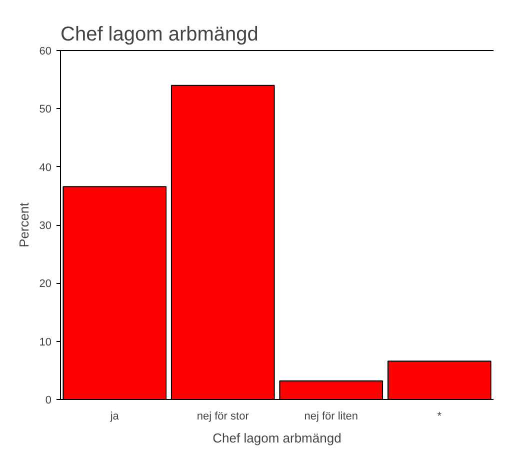 The width and height of the screenshot is (508, 459). I want to click on x-tick-label: *, so click(439, 416).